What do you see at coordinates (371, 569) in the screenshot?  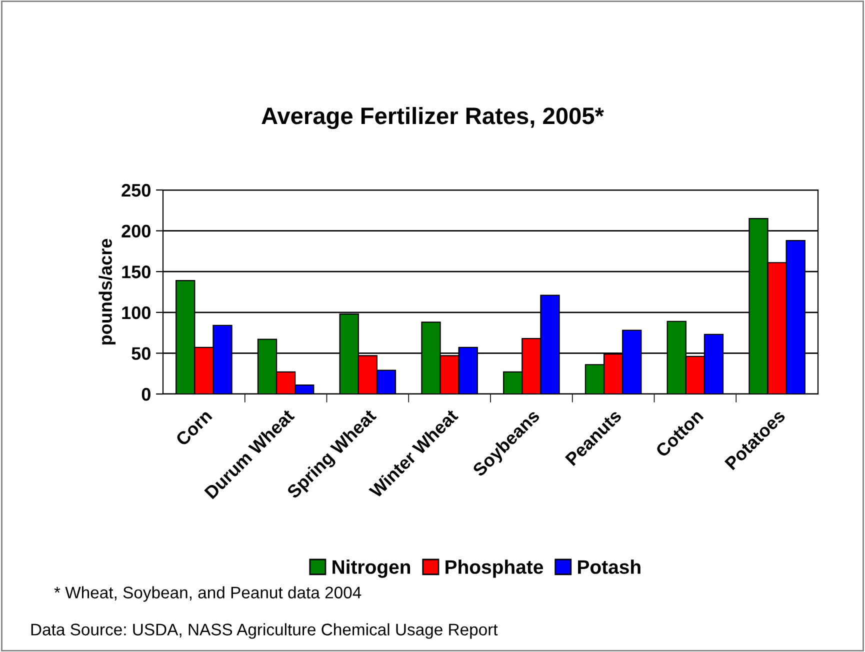 I see `legend-label: Nitrogen` at bounding box center [371, 569].